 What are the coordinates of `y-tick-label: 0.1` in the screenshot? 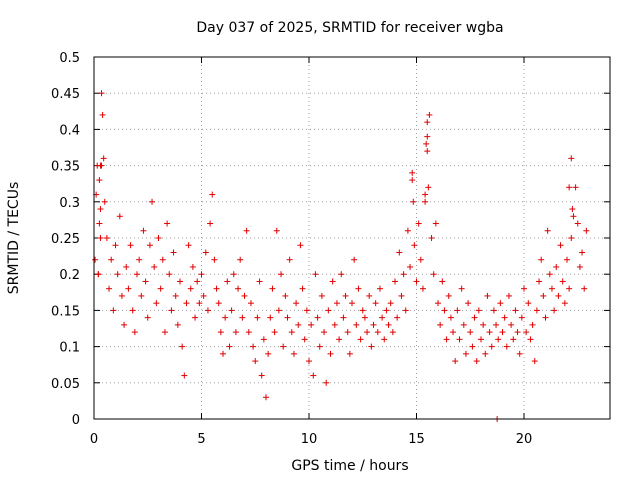 It's located at (69, 348).